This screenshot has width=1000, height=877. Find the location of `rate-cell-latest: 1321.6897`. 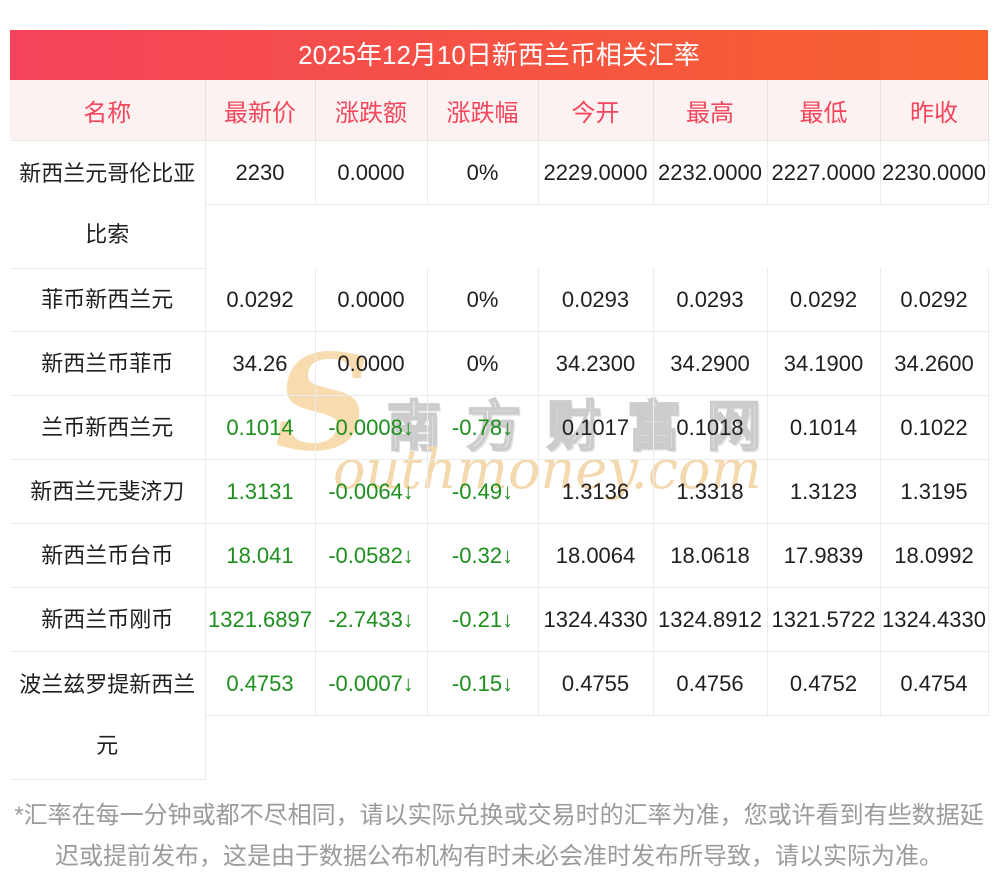

rate-cell-latest: 1321.6897 is located at coordinates (260, 619).